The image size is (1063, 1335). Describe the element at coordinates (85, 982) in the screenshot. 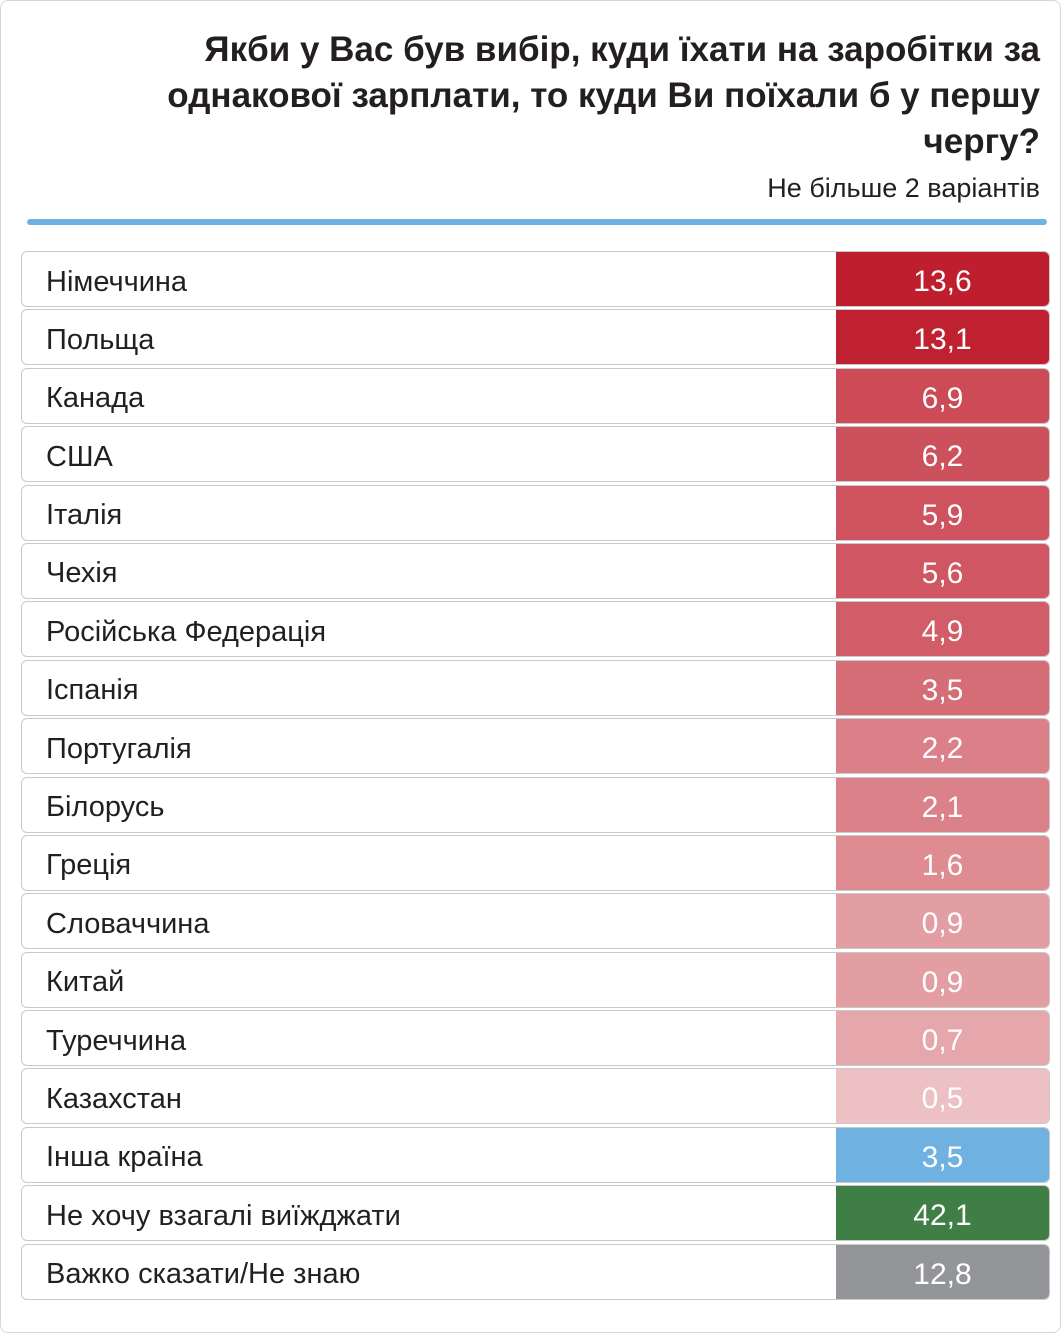

I see `row-label: Китай` at that location.